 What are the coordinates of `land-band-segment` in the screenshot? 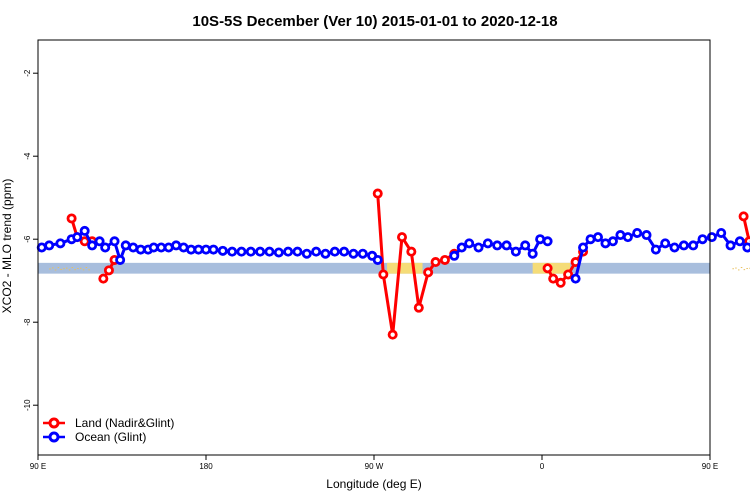 It's located at (405, 268).